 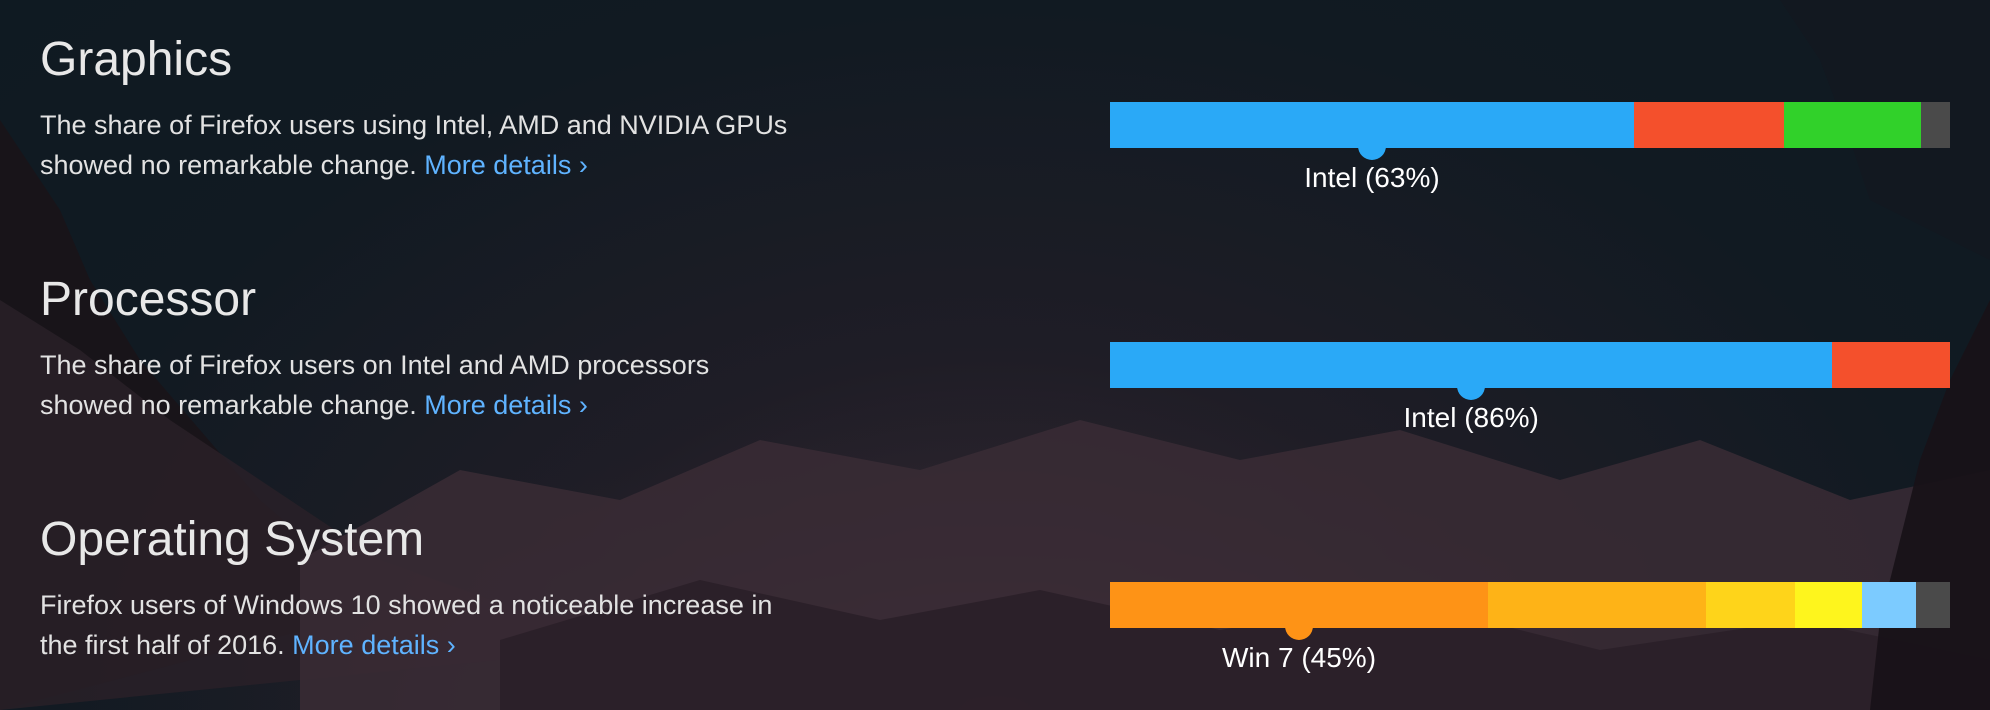 What do you see at coordinates (232, 539) in the screenshot?
I see `section-title: Operating System` at bounding box center [232, 539].